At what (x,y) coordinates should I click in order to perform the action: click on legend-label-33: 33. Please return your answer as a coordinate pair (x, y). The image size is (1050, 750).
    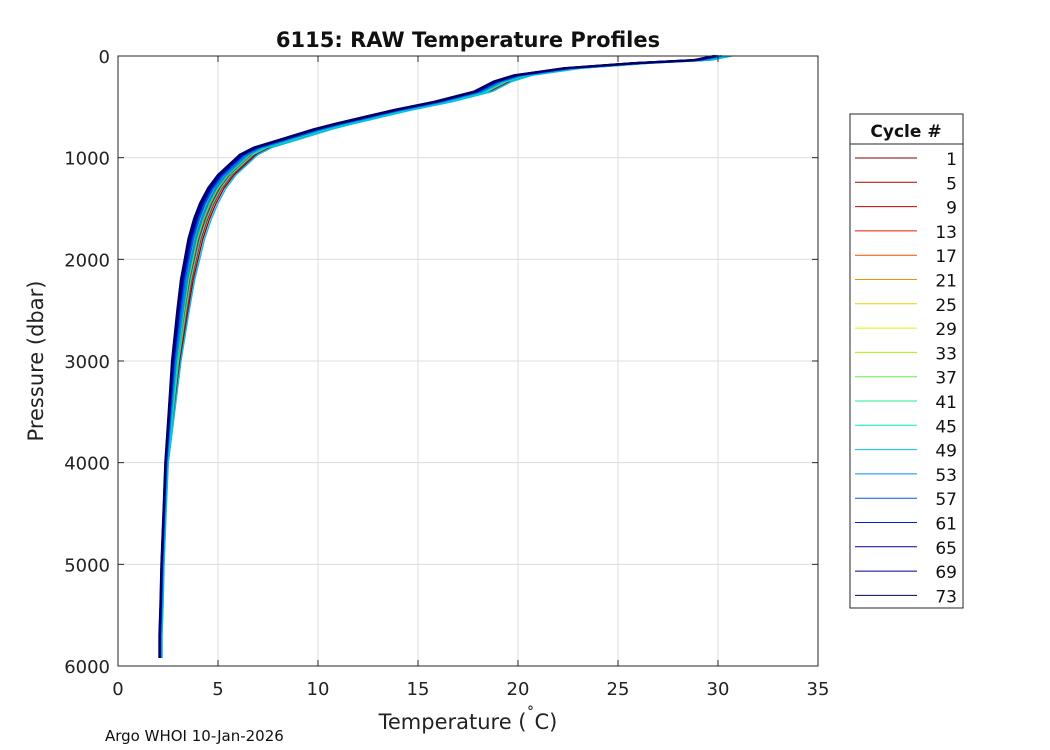
    Looking at the image, I should click on (946, 354).